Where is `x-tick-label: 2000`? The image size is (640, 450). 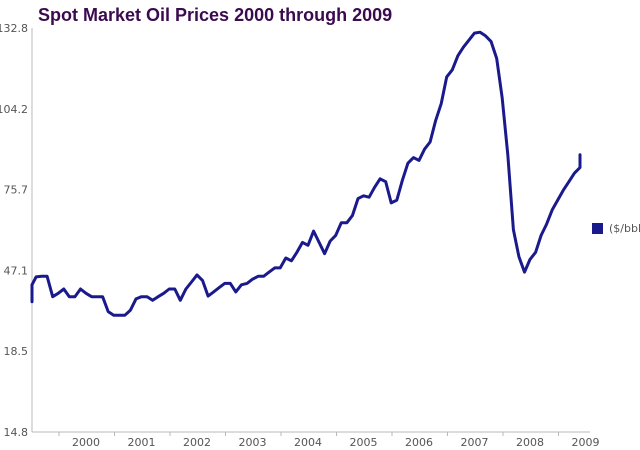
x-tick-label: 2000 is located at coordinates (86, 442).